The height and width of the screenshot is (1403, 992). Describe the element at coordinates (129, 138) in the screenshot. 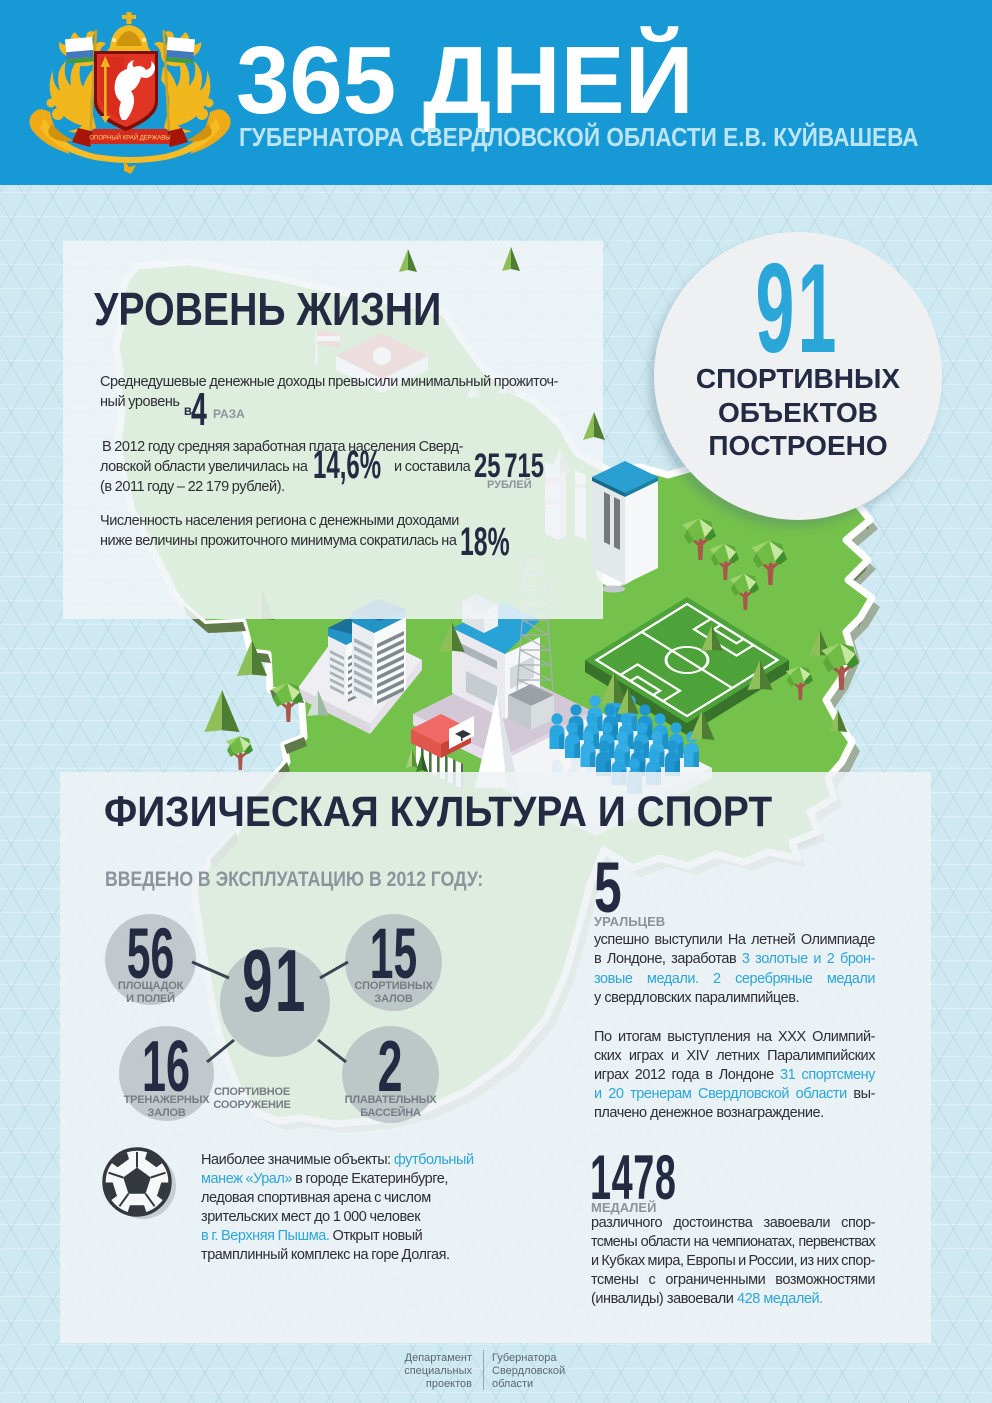

I see `svg-text: ОПОРНЫЙ КРАЙ ДЕРЖАВЫ` at that location.